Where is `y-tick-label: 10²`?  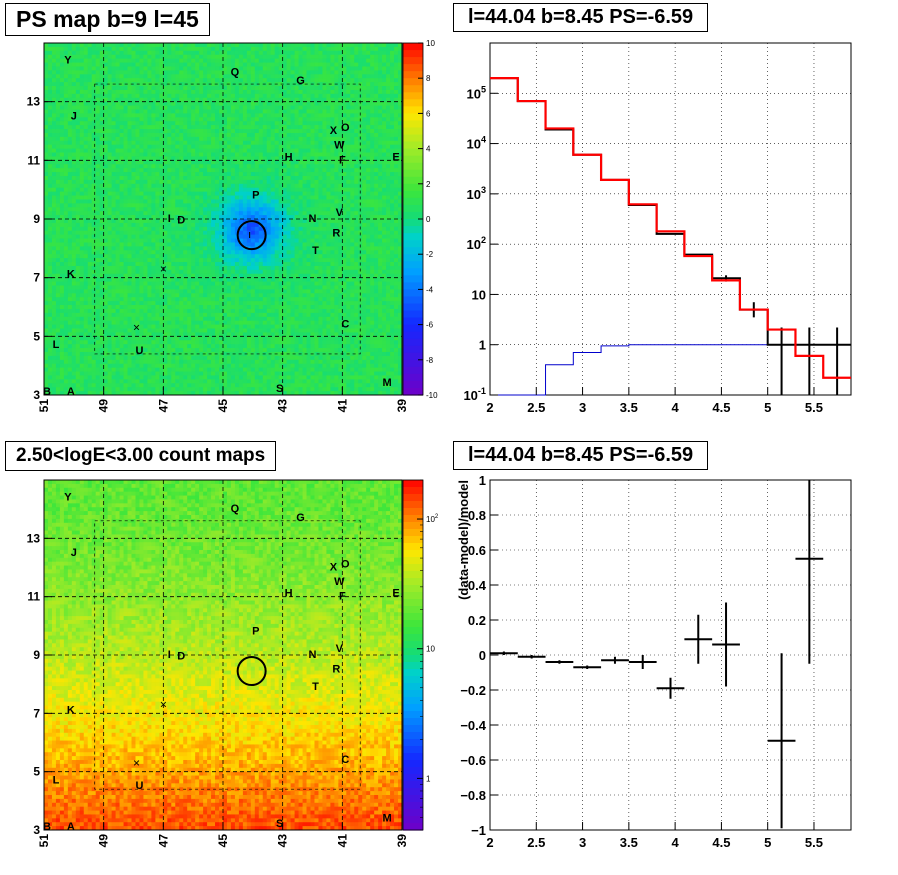
y-tick-label: 10² is located at coordinates (476, 243).